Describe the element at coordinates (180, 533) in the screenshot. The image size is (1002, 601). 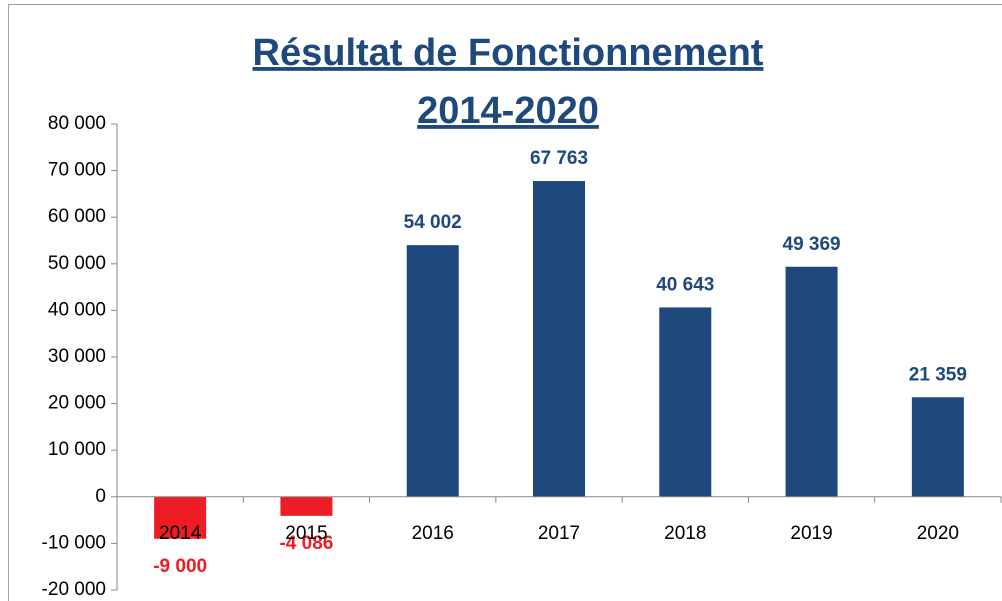
I see `x-tick-label: 2014` at that location.